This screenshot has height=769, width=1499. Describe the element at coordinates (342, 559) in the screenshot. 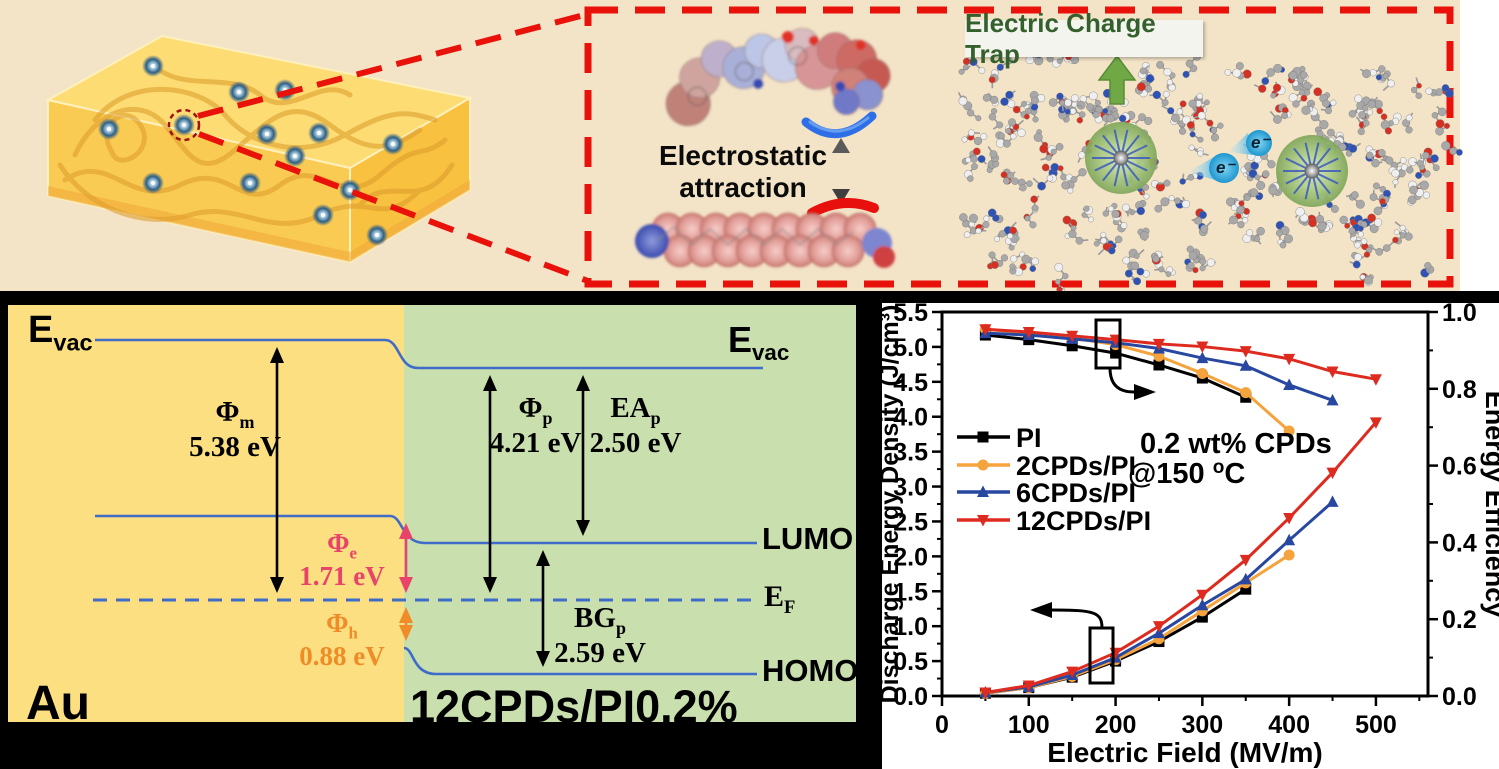

I see `phi-e-label: Φe 1.71 eV` at that location.